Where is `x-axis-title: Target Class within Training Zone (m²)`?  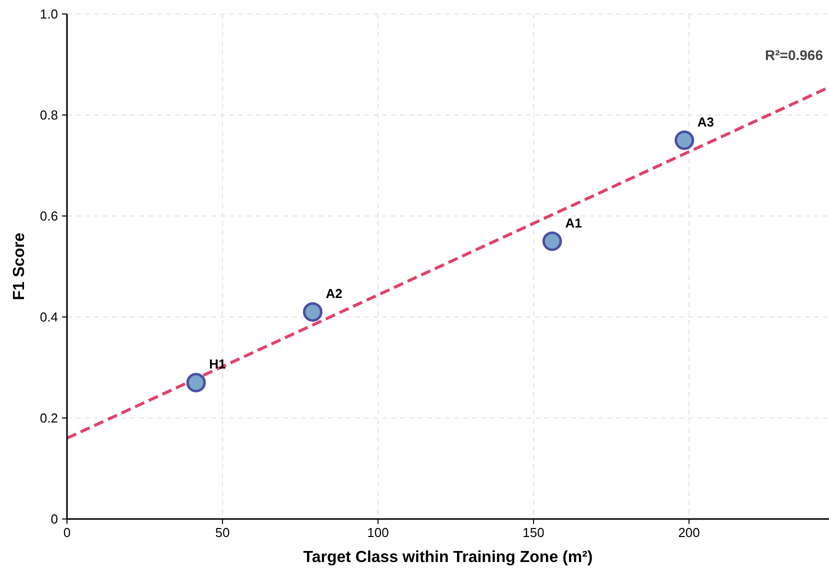 x-axis-title: Target Class within Training Zone (m²) is located at coordinates (448, 557).